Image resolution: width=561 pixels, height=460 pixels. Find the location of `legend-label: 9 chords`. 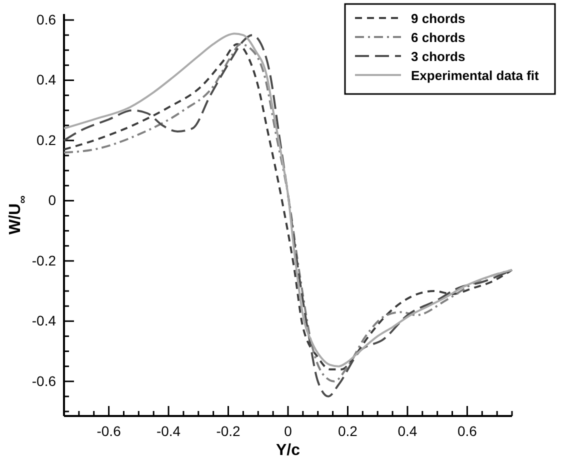

legend-label: 9 chords is located at coordinates (438, 18).